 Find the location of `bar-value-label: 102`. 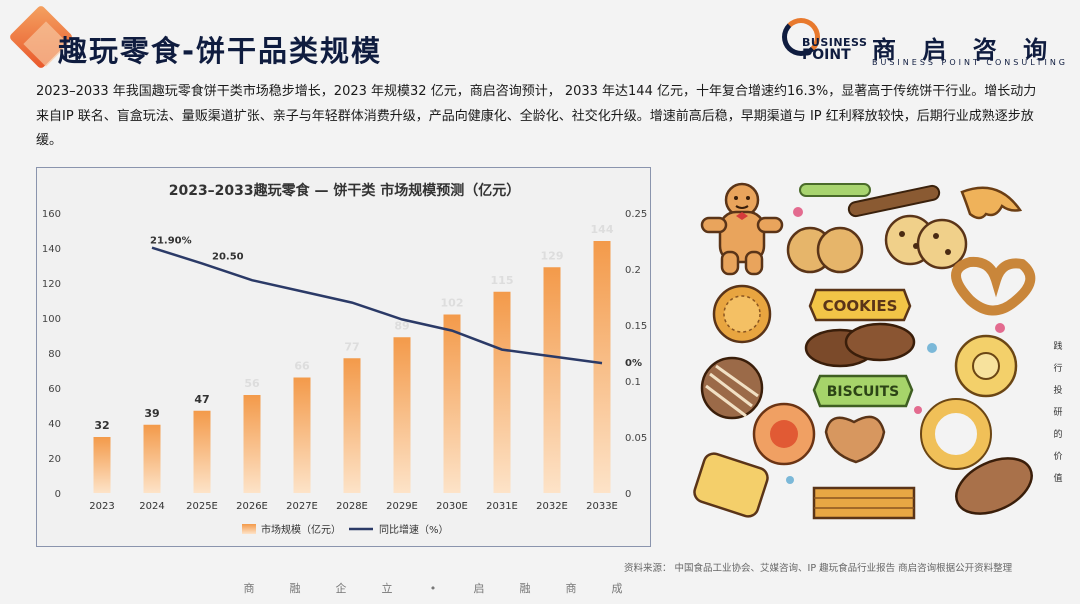

bar-value-label: 102 is located at coordinates (452, 303).